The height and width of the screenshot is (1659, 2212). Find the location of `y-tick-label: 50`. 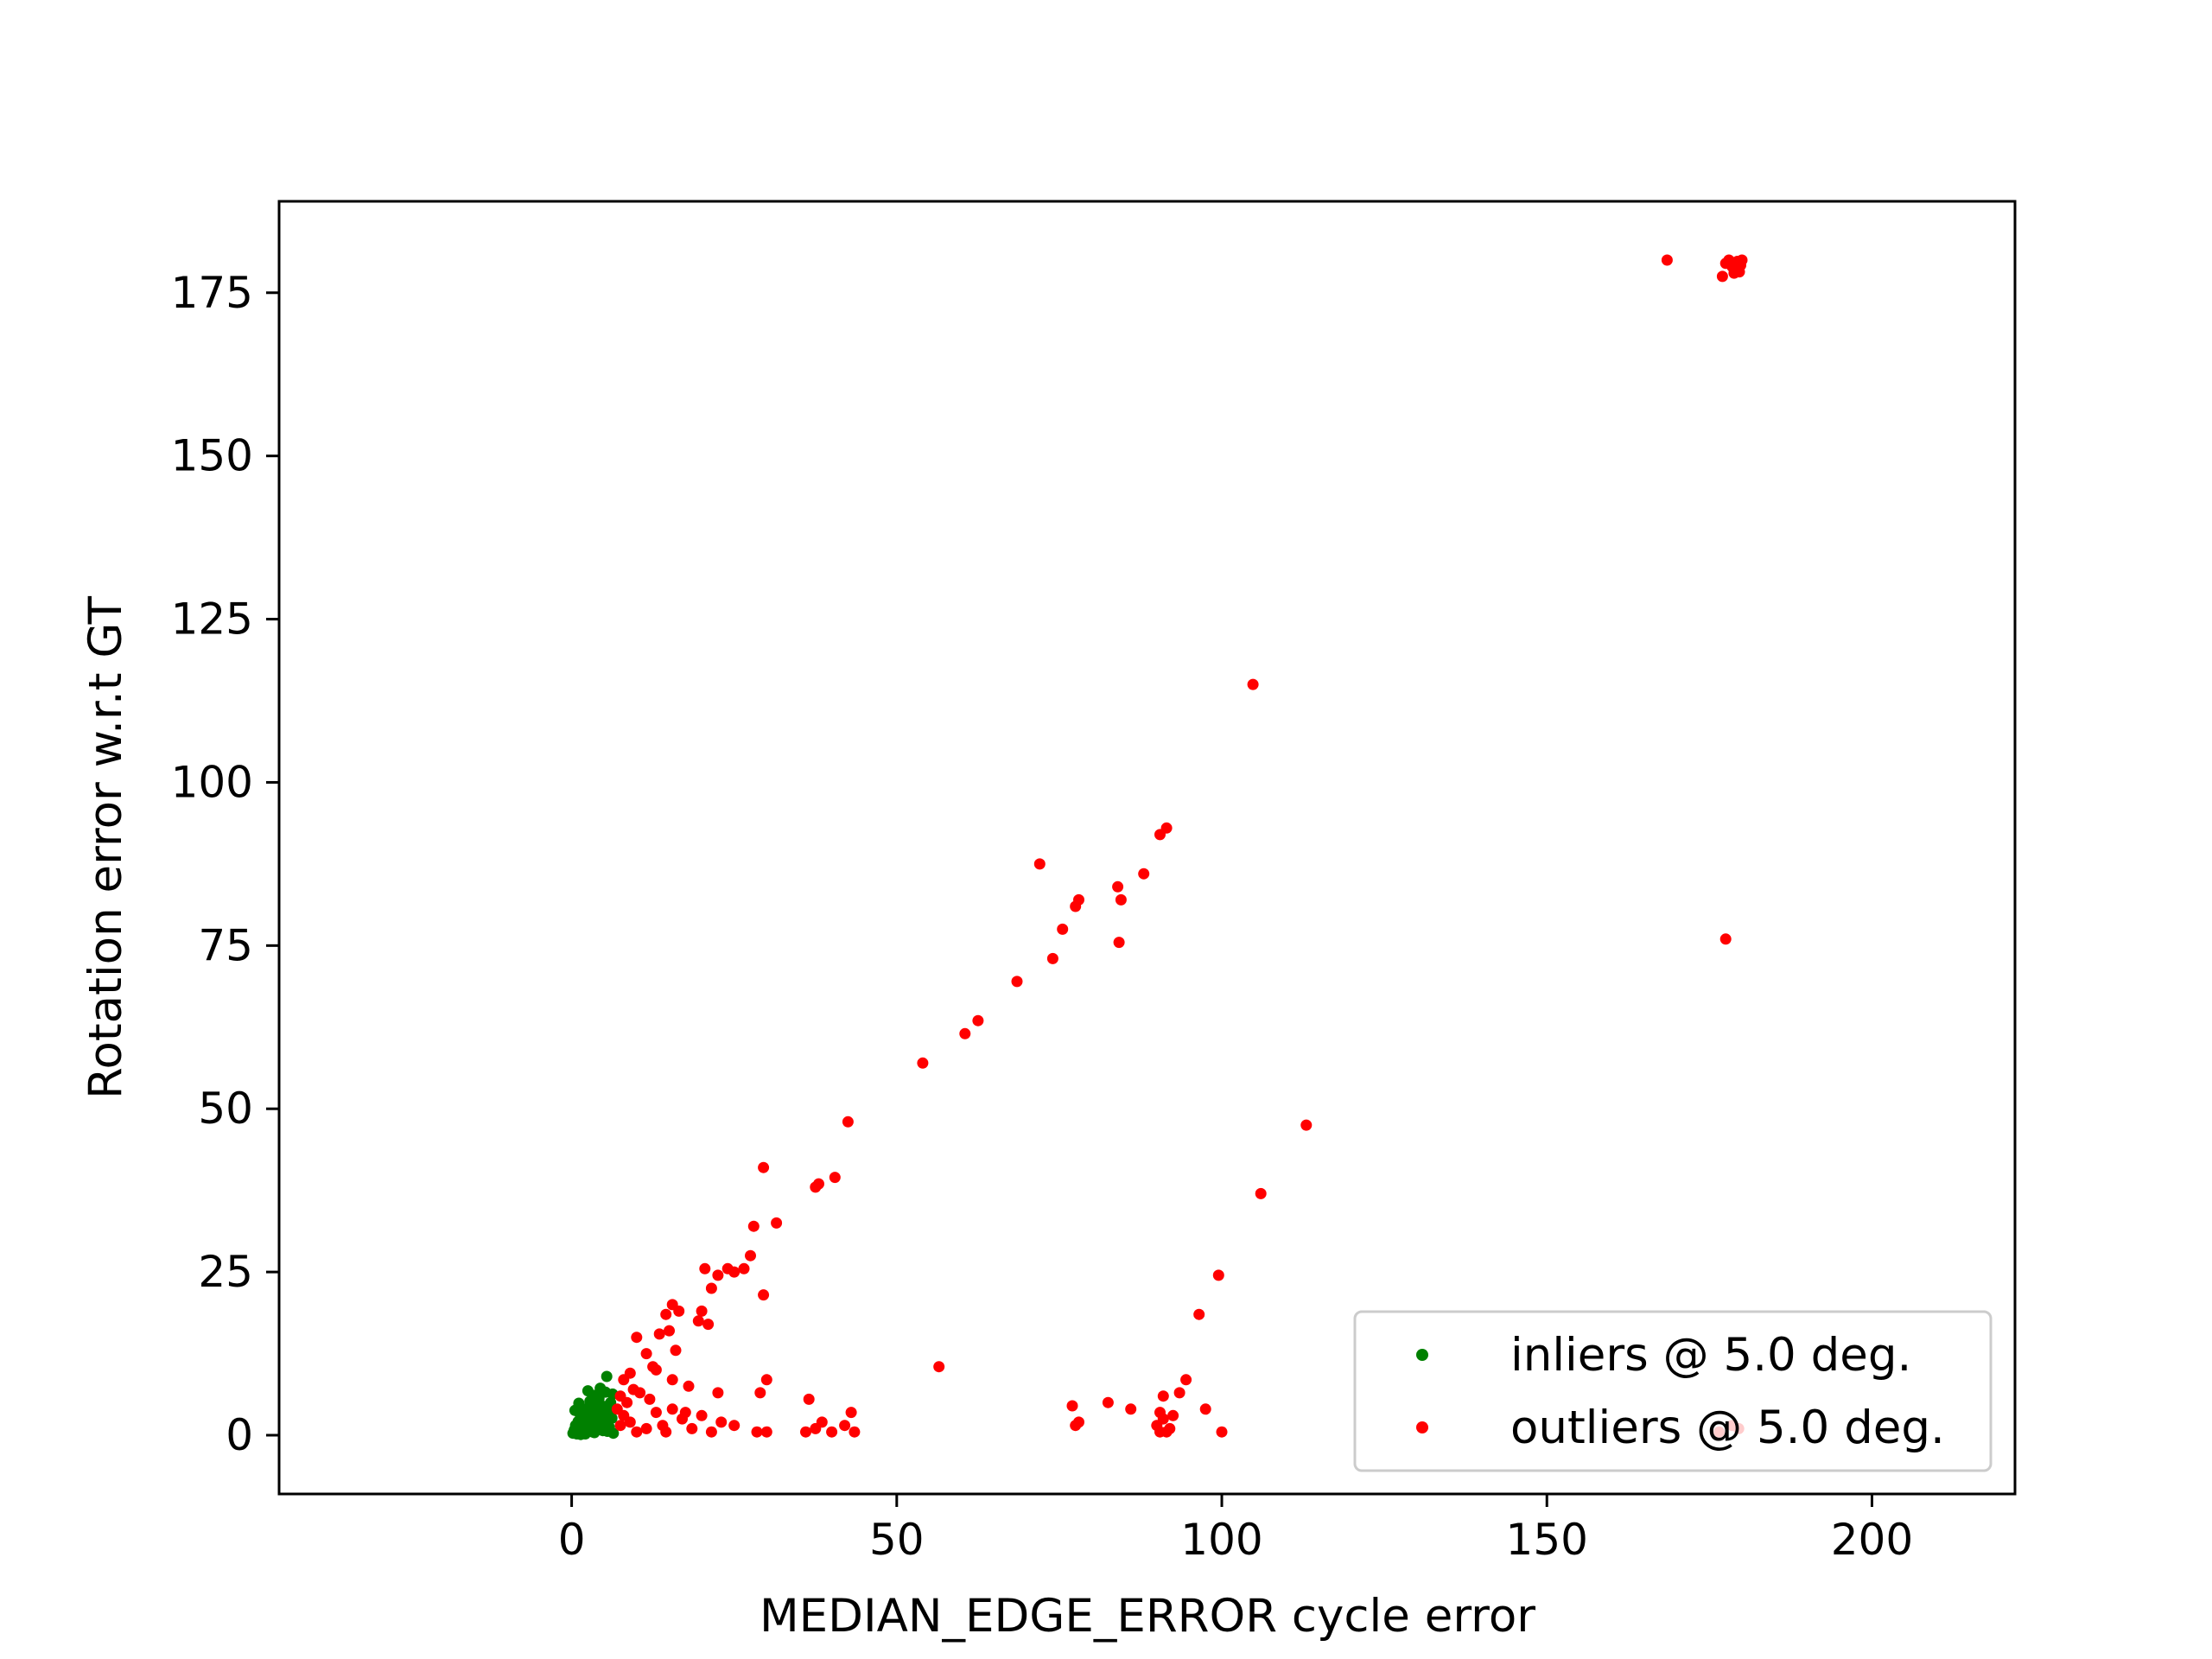

y-tick-label: 50 is located at coordinates (225, 1109).